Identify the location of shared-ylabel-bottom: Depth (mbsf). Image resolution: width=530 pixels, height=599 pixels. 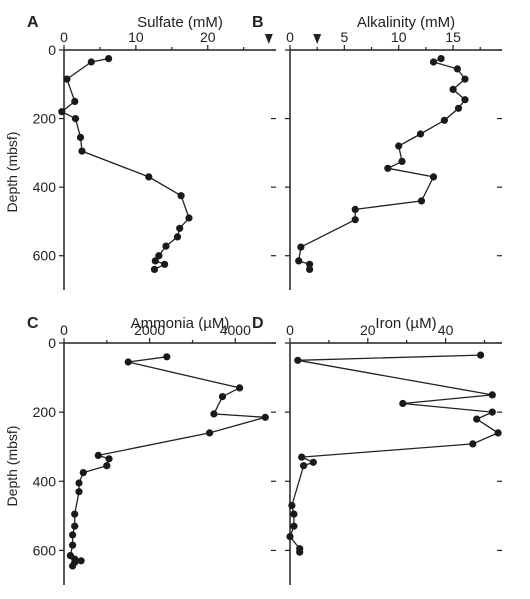
(12, 466).